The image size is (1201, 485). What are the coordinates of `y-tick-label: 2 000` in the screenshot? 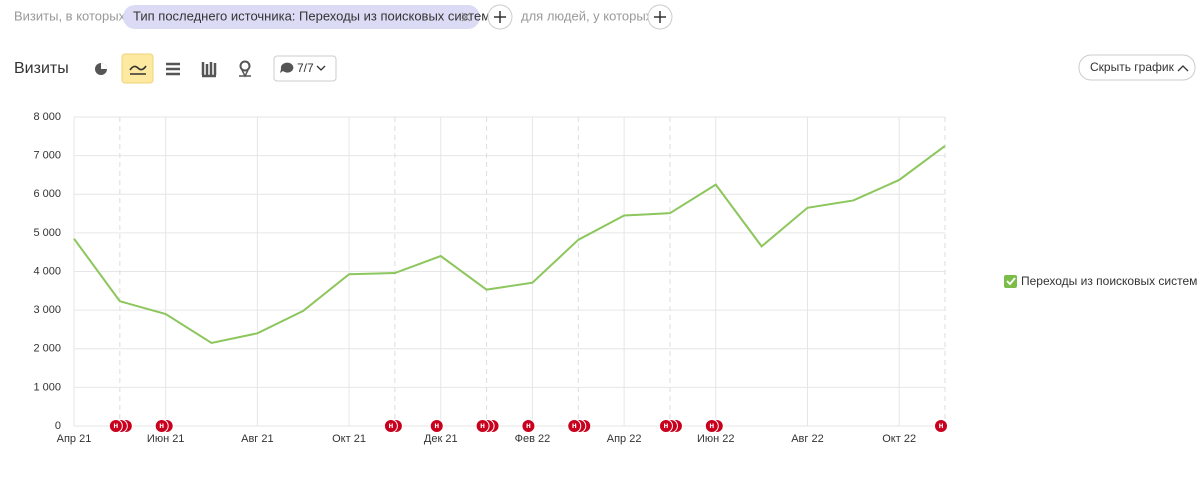 It's located at (47, 349).